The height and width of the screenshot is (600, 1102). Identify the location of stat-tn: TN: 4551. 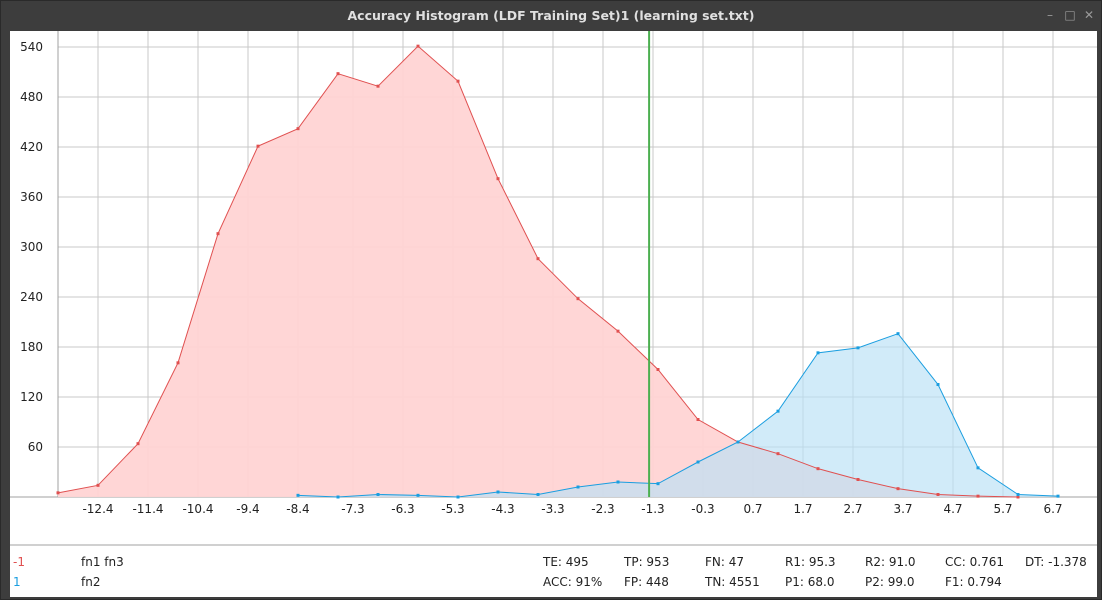
(732, 582).